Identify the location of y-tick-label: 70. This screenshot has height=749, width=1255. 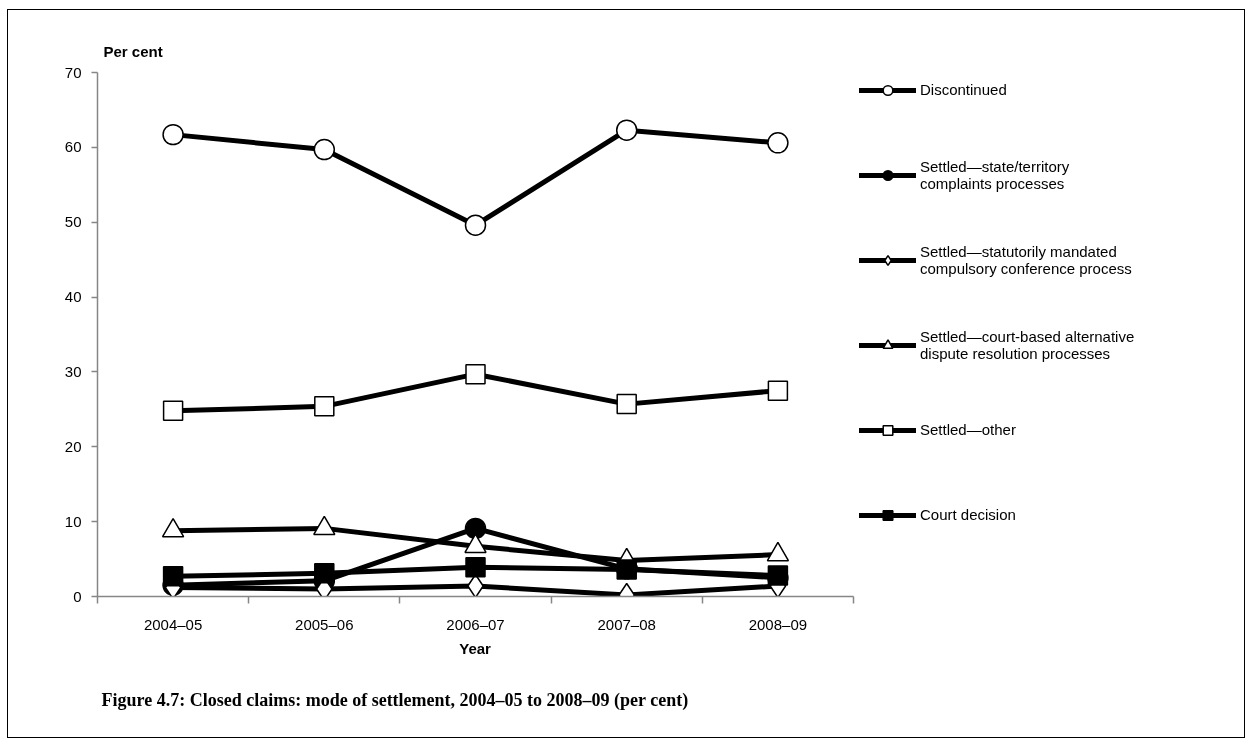
(73, 72).